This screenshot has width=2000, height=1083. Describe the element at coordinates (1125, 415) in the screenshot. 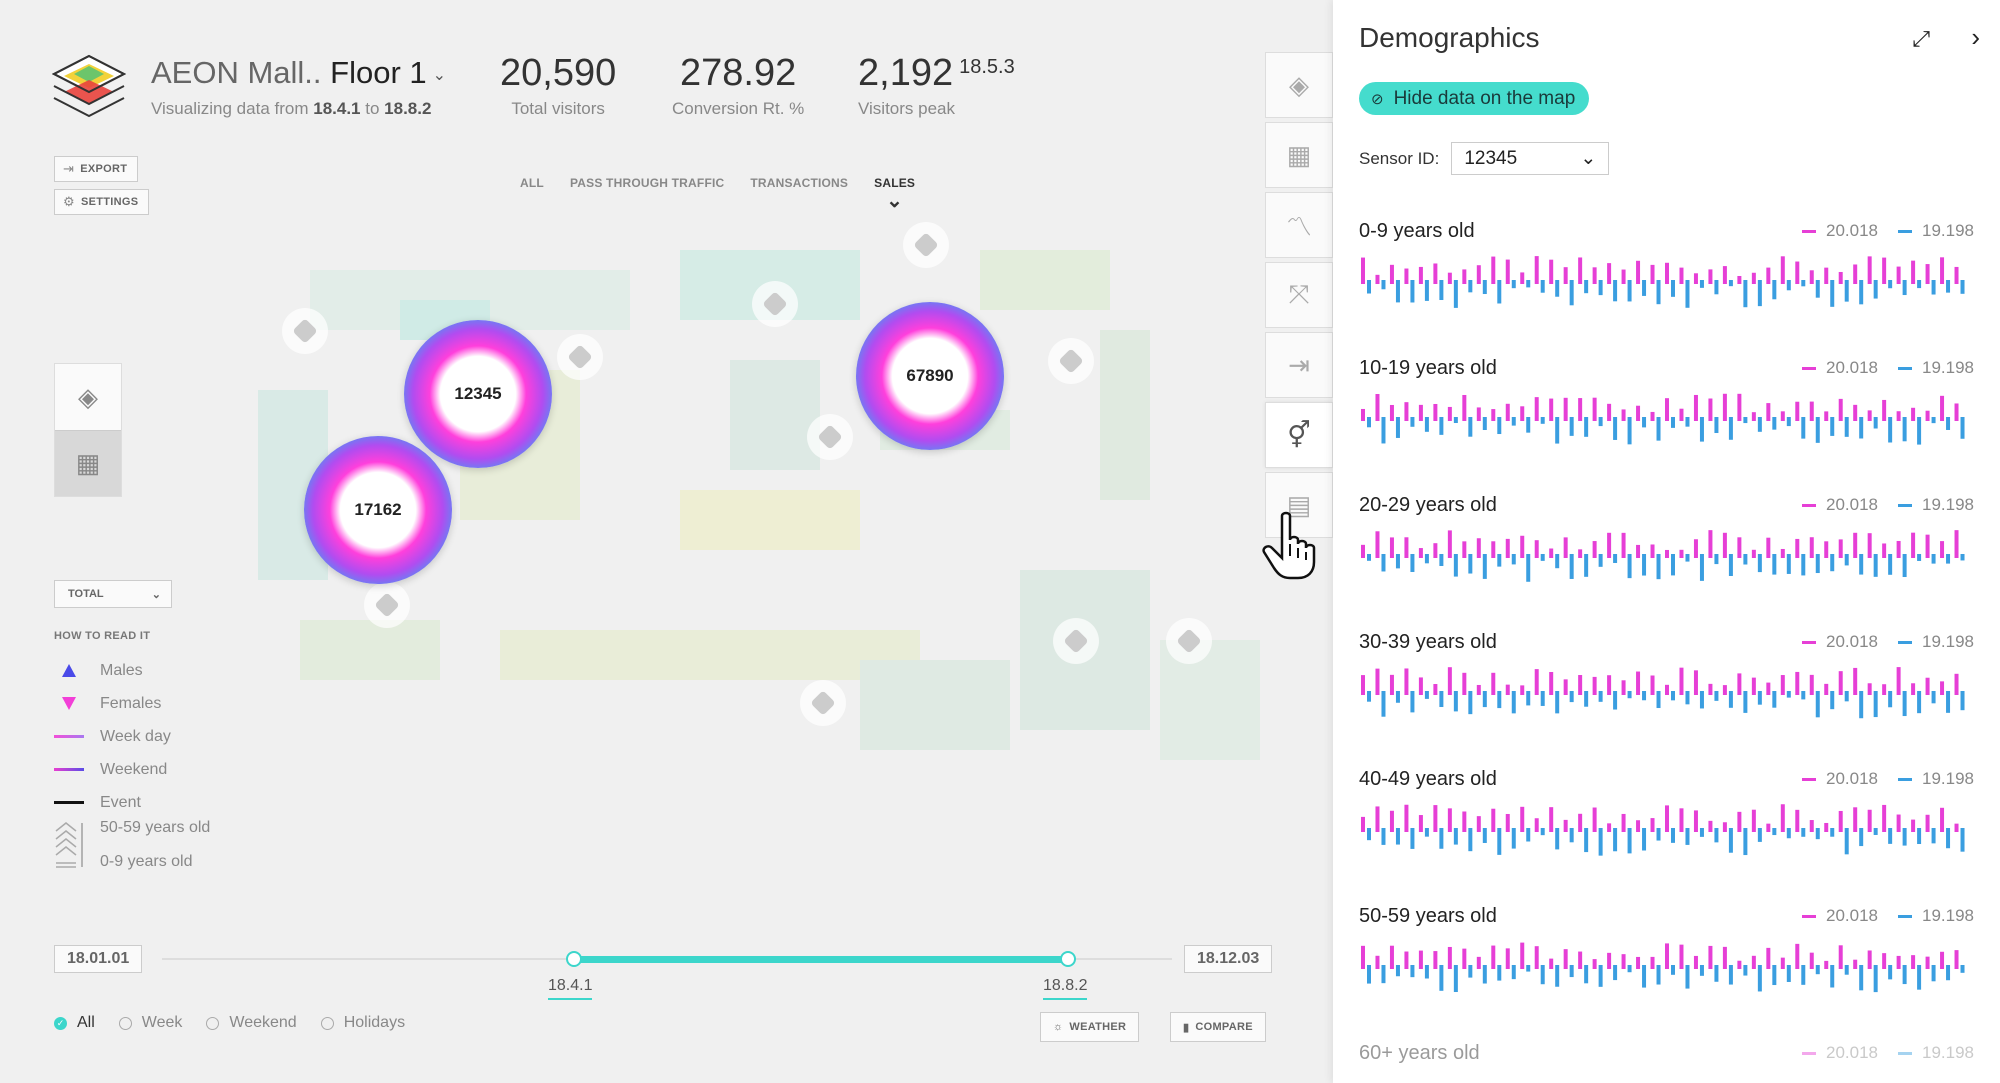

I see `map-area` at that location.